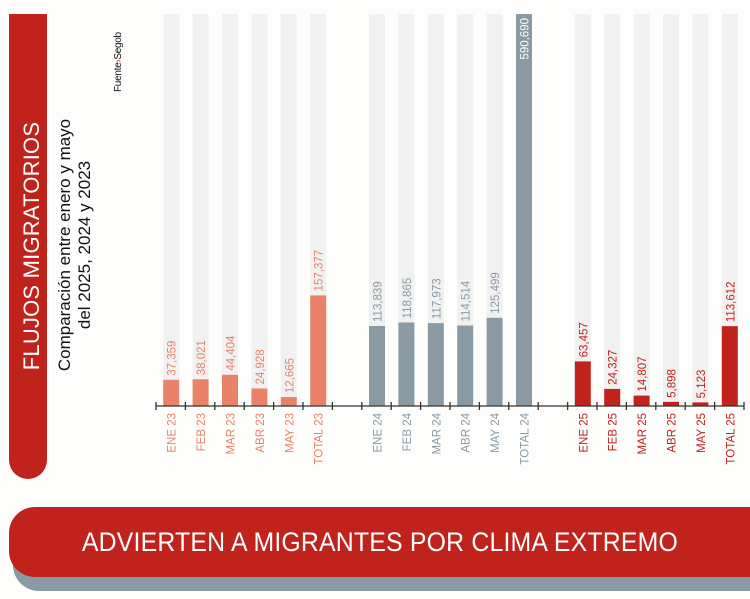  I want to click on category-label: FEB 24, so click(408, 431).